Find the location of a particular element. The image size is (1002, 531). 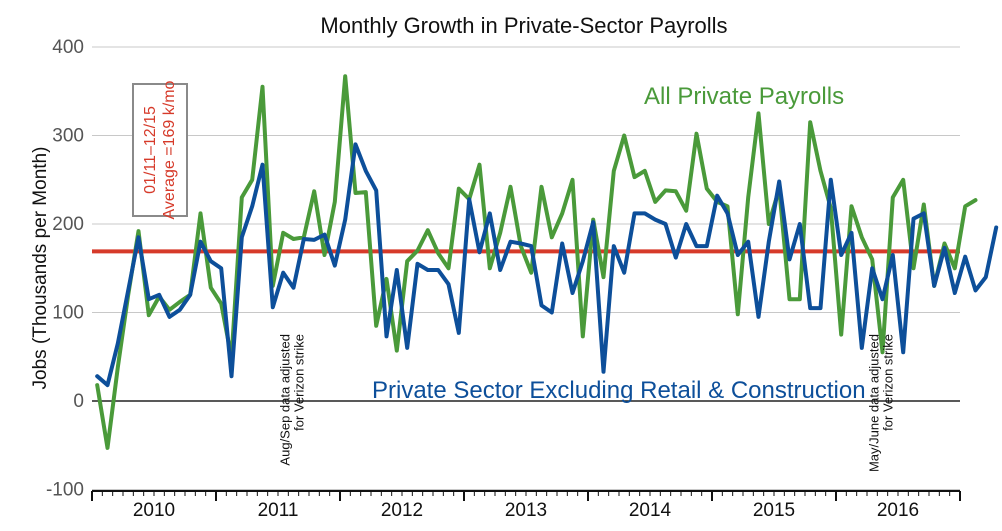

x-tick-label: 2011 is located at coordinates (278, 510).